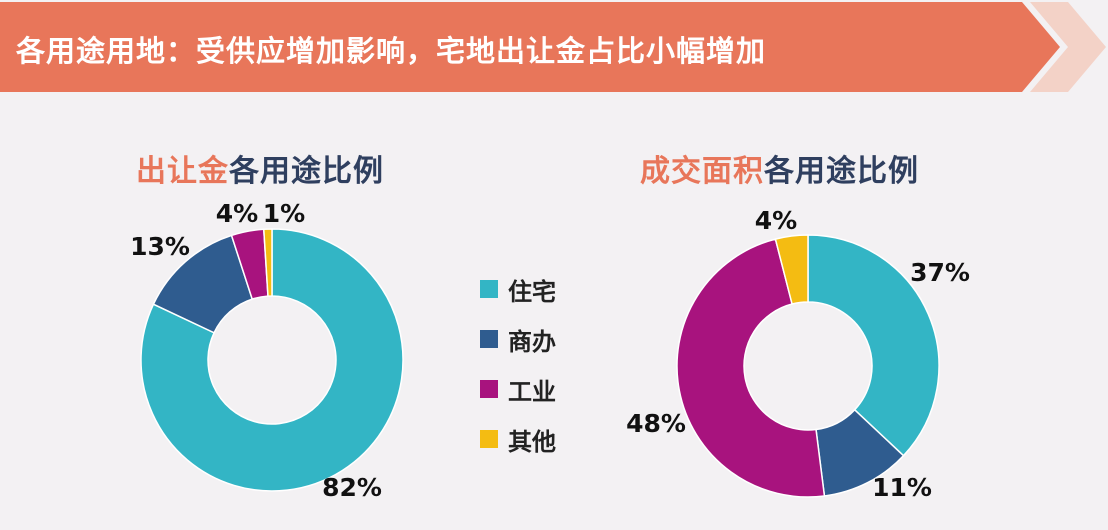 Image resolution: width=1108 pixels, height=530 pixels. What do you see at coordinates (940, 272) in the screenshot?
I see `data-label-1-0: 37%` at bounding box center [940, 272].